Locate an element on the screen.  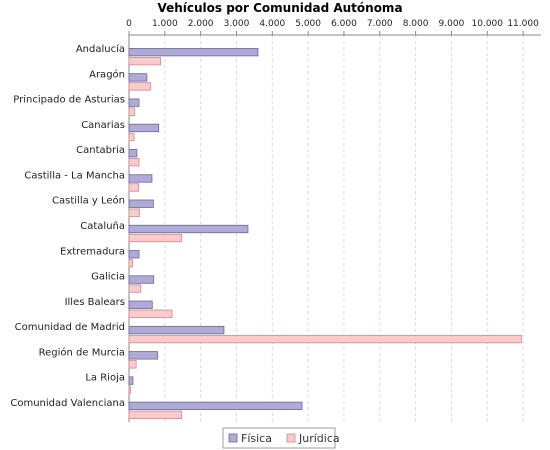
x-tick-label: 2.000 is located at coordinates (201, 24).